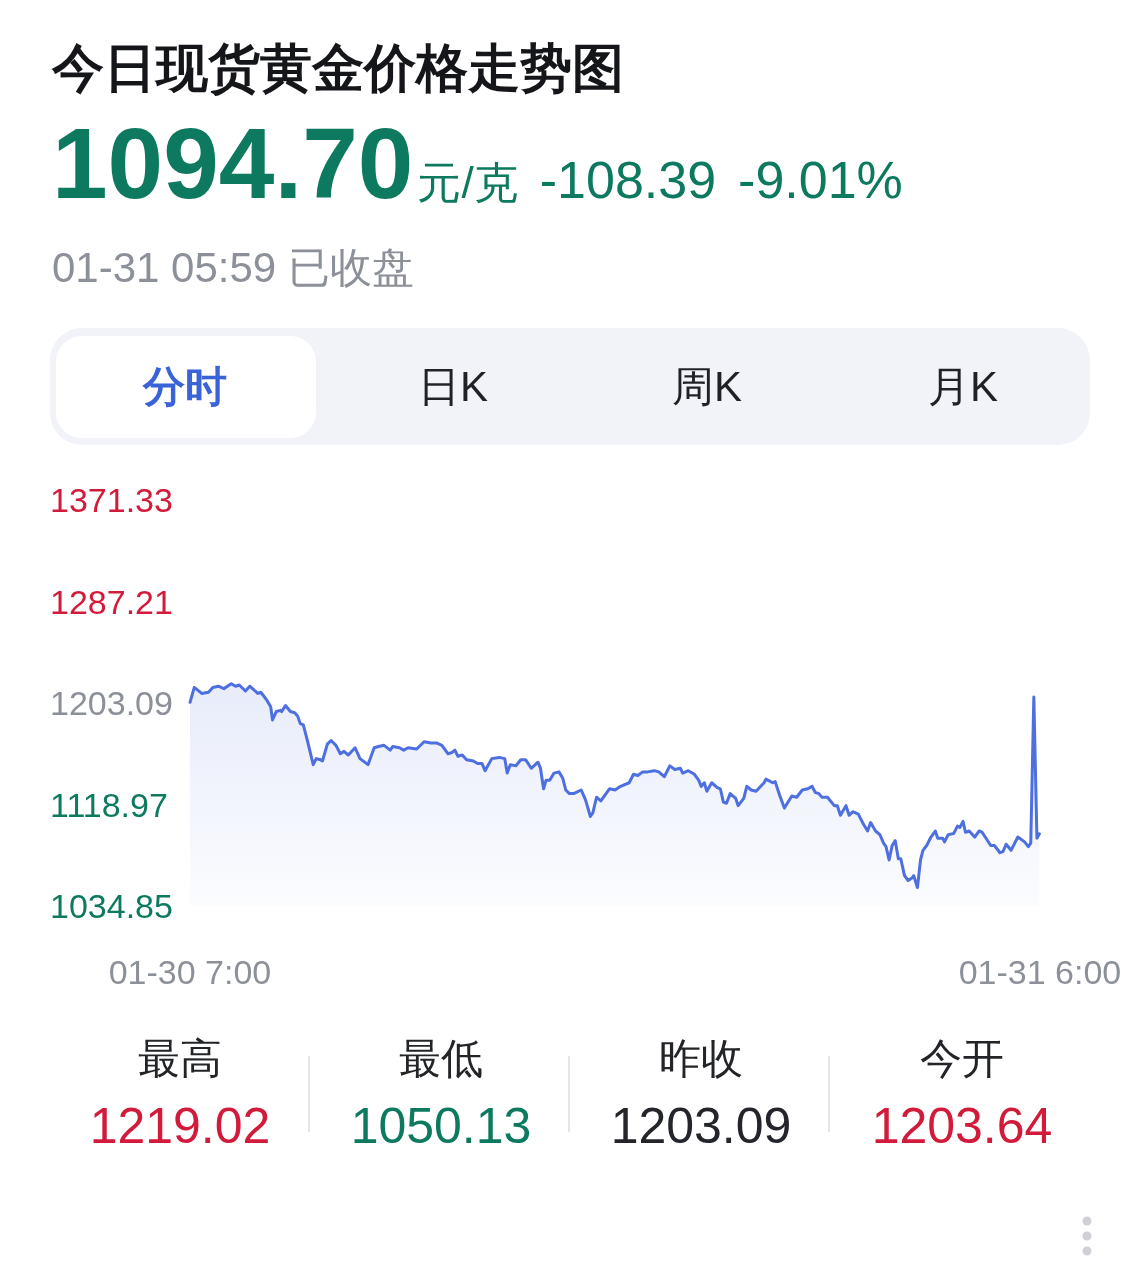 This screenshot has height=1275, width=1140. Describe the element at coordinates (337, 68) in the screenshot. I see `chart-title: 今日现货黄金价格走势图` at that location.